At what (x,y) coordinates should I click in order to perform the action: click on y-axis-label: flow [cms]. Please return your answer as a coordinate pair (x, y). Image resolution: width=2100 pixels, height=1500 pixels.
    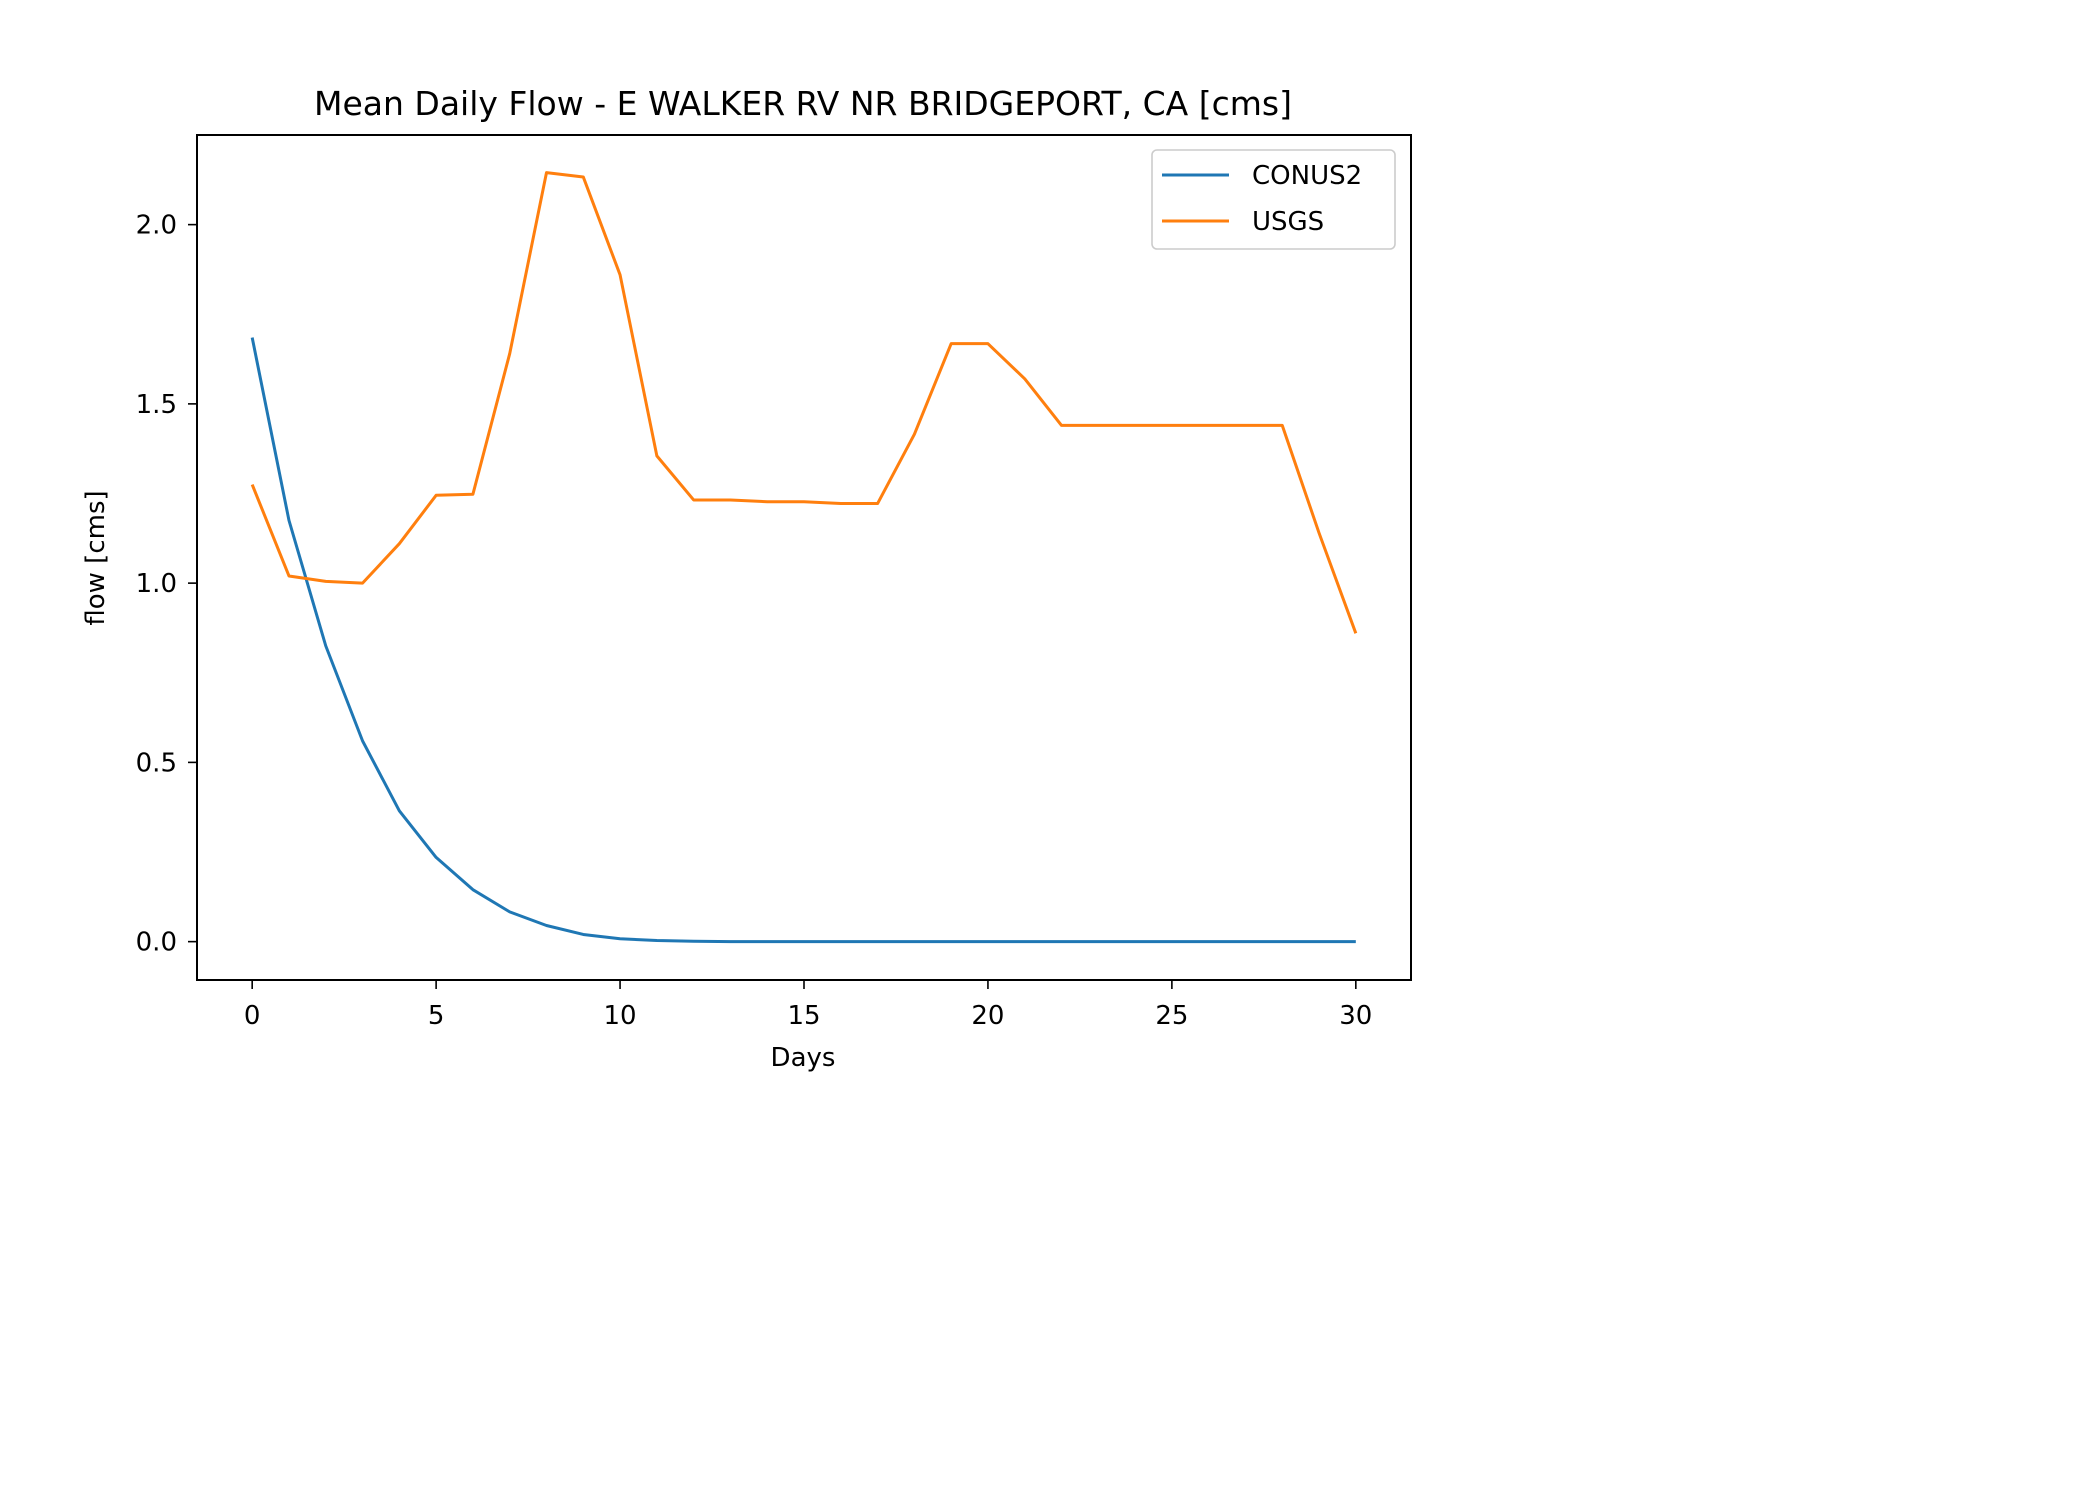
    Looking at the image, I should click on (96, 557).